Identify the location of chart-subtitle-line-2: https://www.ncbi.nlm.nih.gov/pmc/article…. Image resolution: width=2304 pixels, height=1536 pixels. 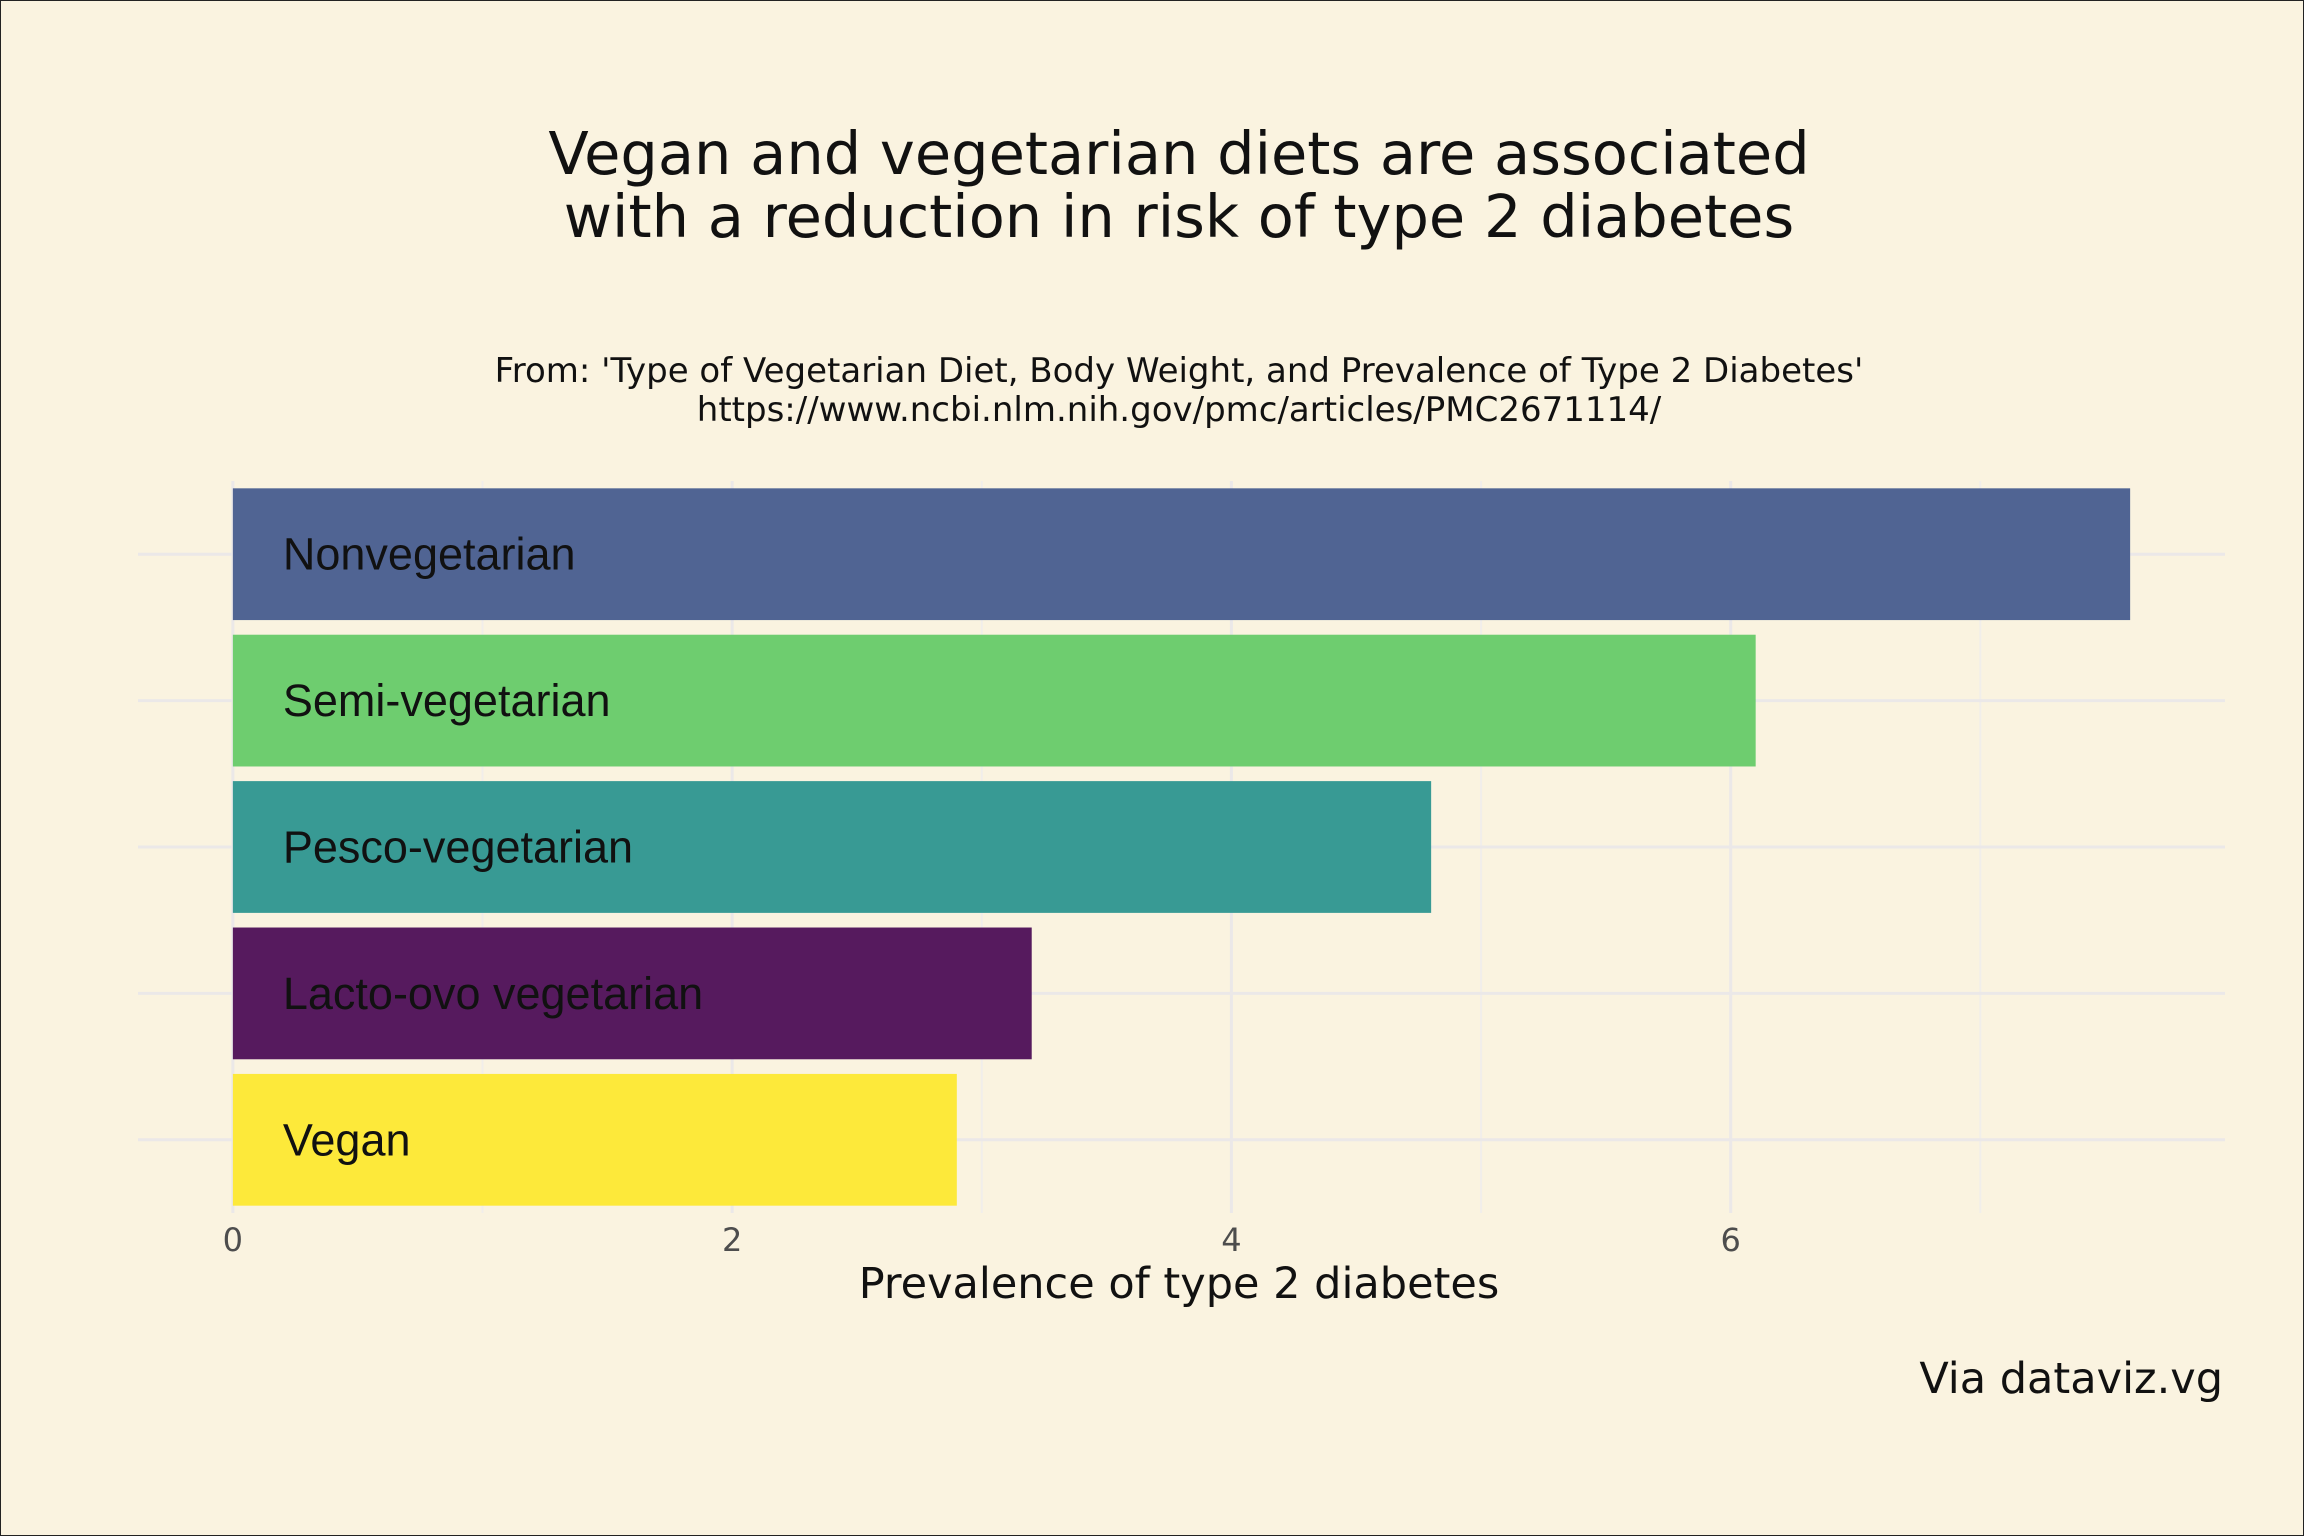
(1179, 410).